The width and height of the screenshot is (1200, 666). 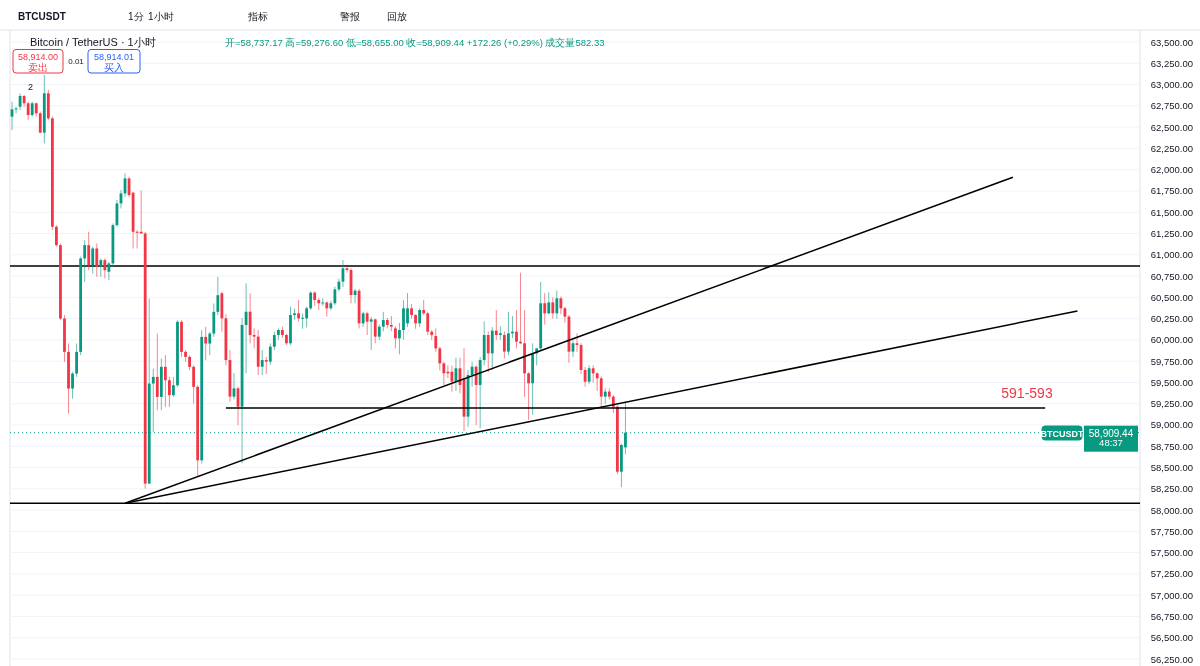 What do you see at coordinates (1171, 42) in the screenshot?
I see `y-tick-label: 63,500.00` at bounding box center [1171, 42].